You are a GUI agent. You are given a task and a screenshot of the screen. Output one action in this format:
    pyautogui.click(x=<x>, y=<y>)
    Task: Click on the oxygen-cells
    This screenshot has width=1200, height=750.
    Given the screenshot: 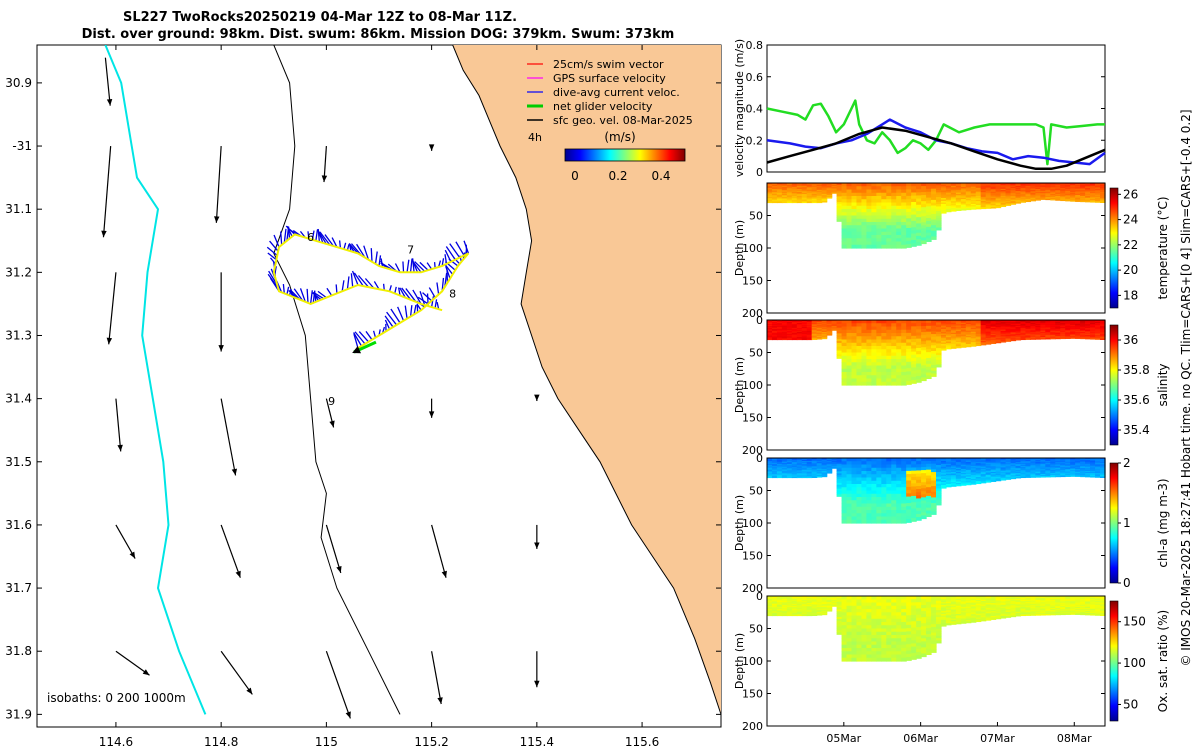 What is the action you would take?
    pyautogui.click(x=936, y=629)
    